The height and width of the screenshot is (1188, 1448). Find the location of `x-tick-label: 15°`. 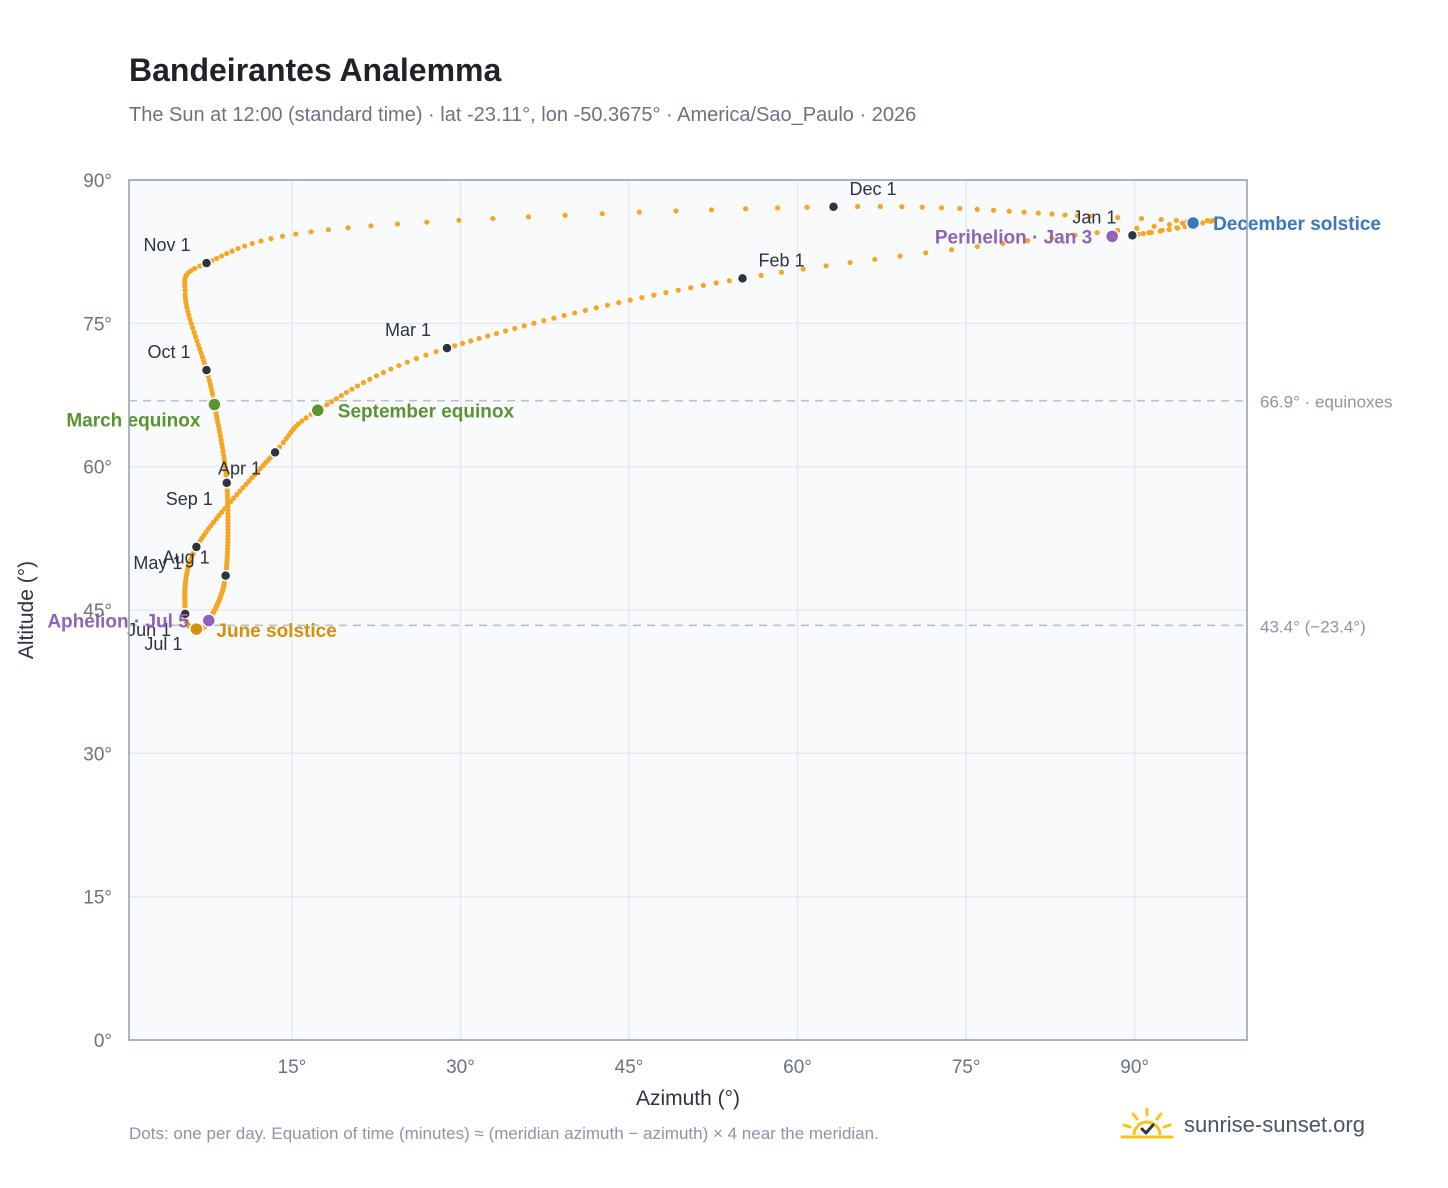

x-tick-label: 15° is located at coordinates (292, 1067).